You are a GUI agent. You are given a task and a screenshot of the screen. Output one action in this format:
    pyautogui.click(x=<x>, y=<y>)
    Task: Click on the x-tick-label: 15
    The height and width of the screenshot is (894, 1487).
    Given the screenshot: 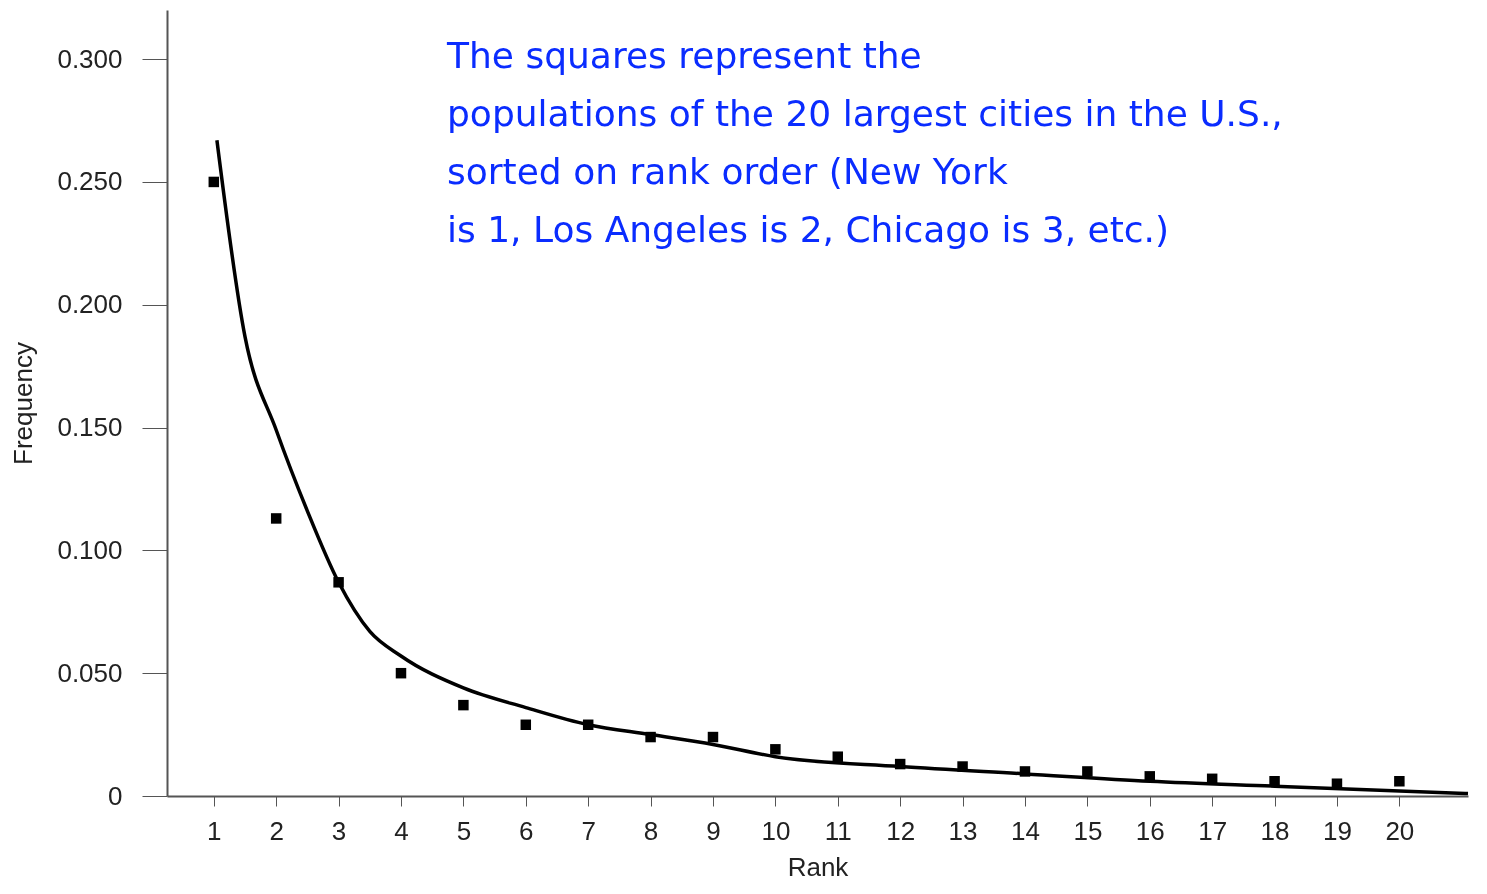 What is the action you would take?
    pyautogui.click(x=1088, y=830)
    